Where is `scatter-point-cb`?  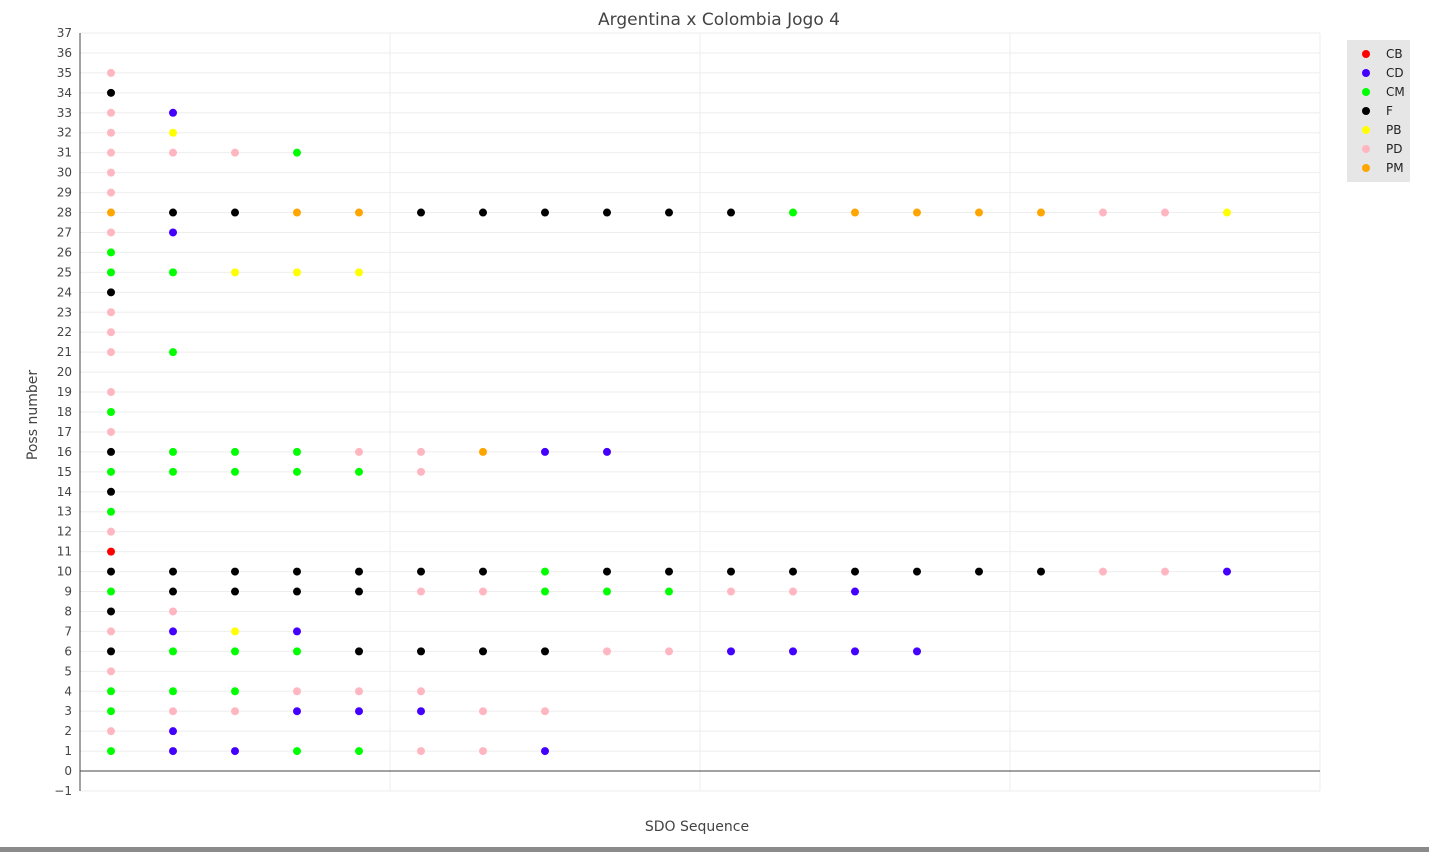
scatter-point-cb is located at coordinates (111, 551).